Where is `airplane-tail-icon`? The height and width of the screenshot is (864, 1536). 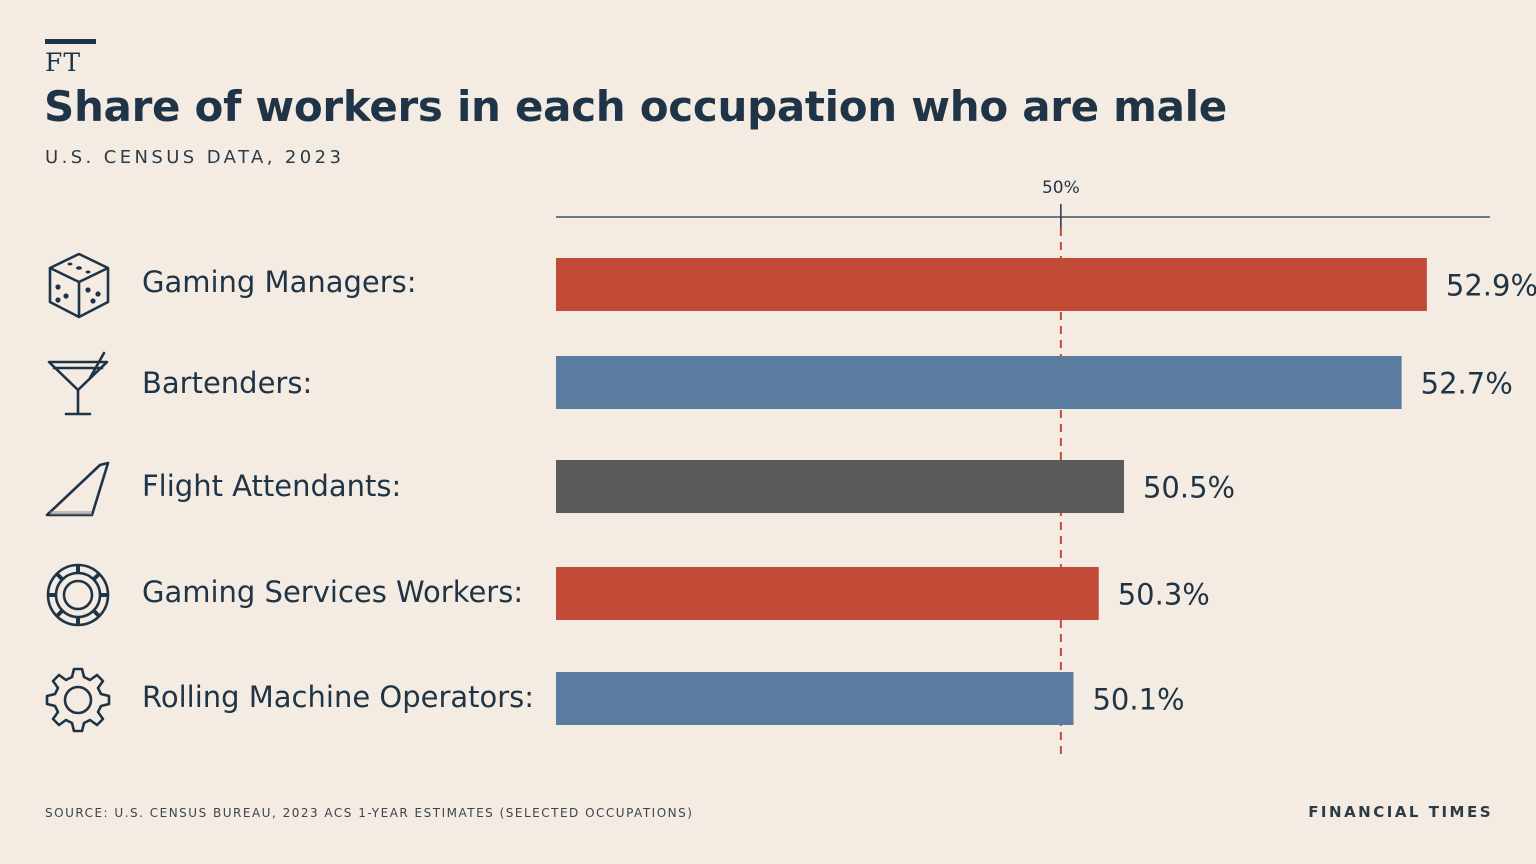 airplane-tail-icon is located at coordinates (77, 489).